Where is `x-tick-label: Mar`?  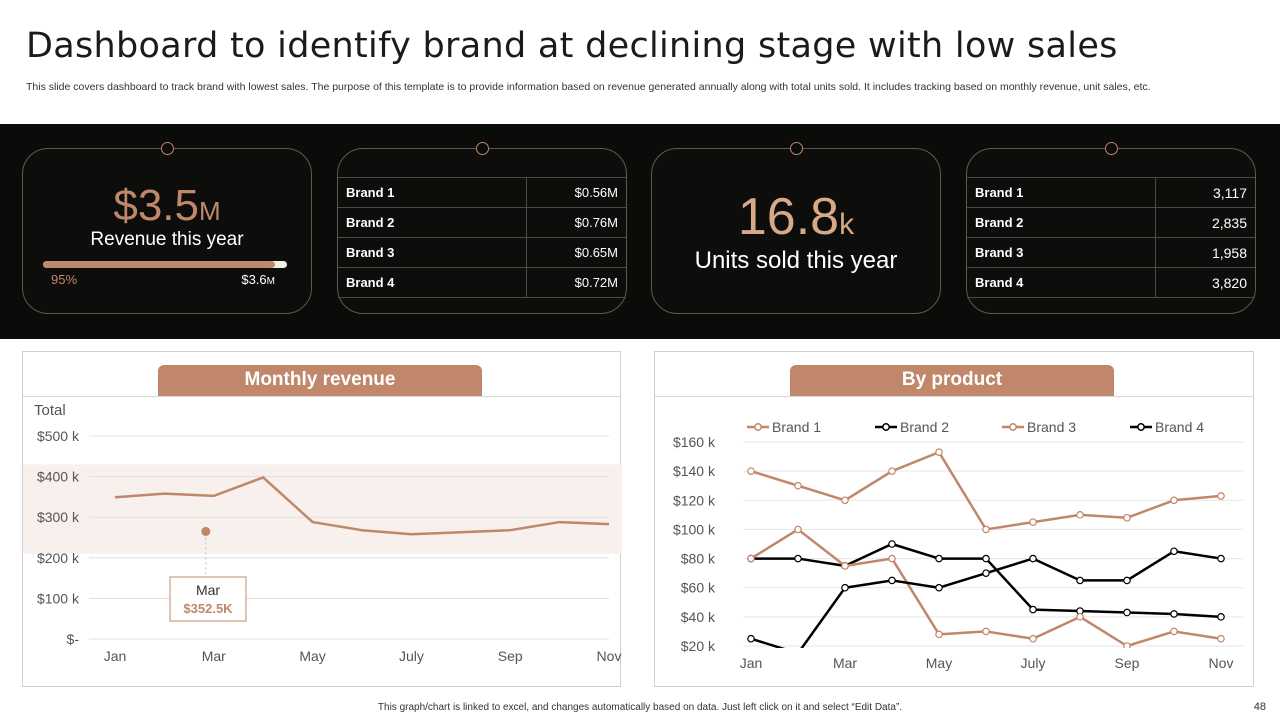
x-tick-label: Mar is located at coordinates (845, 663).